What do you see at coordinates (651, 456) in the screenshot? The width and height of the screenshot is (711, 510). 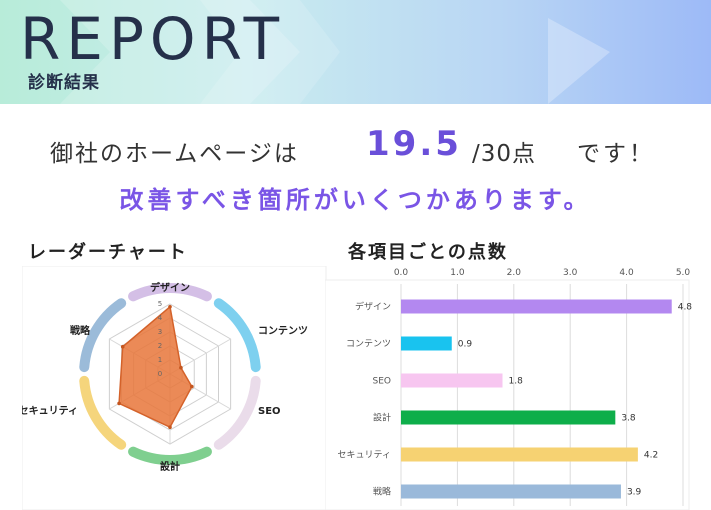 I see `bar-value-label: 4.2` at bounding box center [651, 456].